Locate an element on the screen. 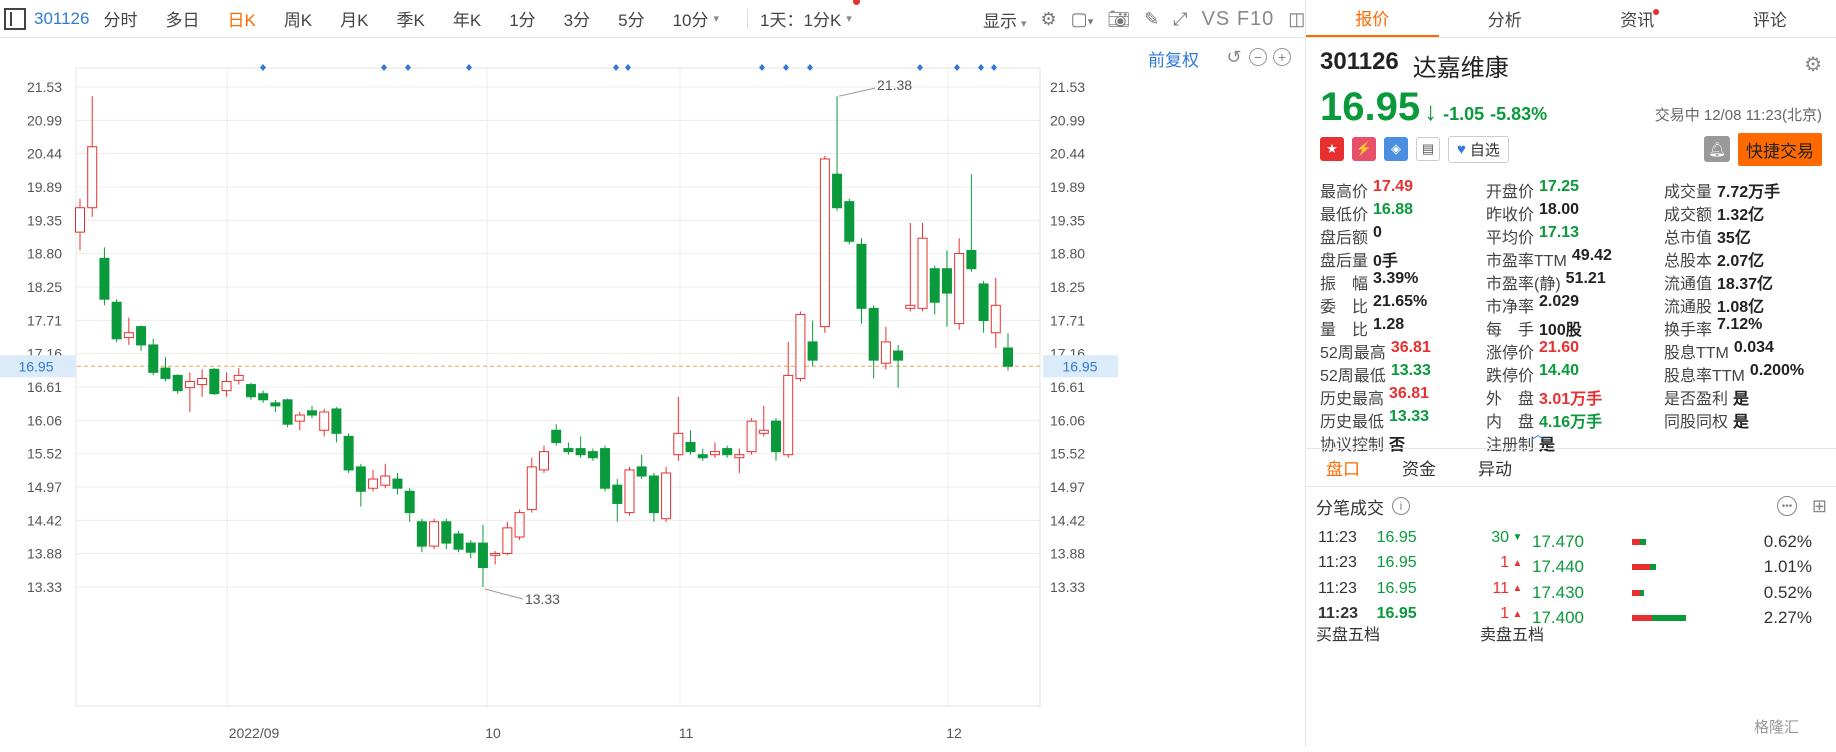  quote-tabs: 报价 分析 资讯 评论 is located at coordinates (1571, 19).